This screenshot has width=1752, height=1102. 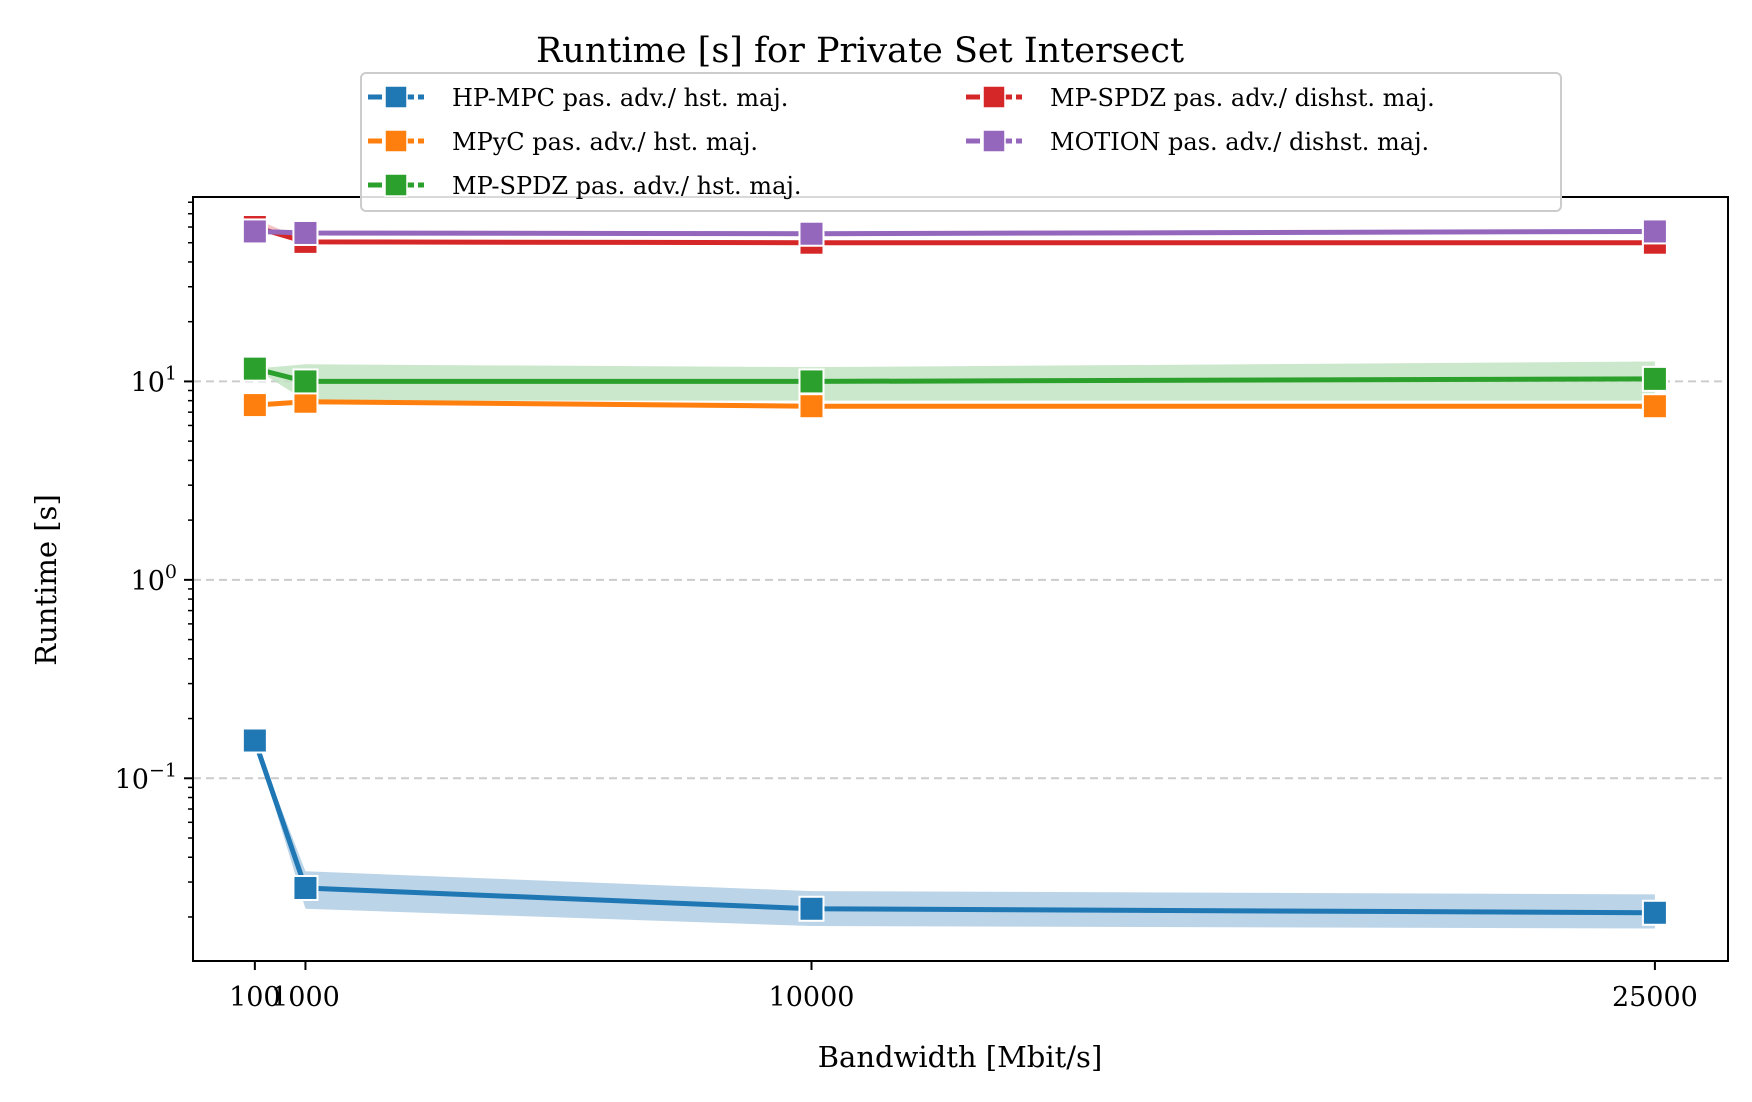 I want to click on chart-title: Runtime [s] for Private Set Intersect, so click(x=860, y=51).